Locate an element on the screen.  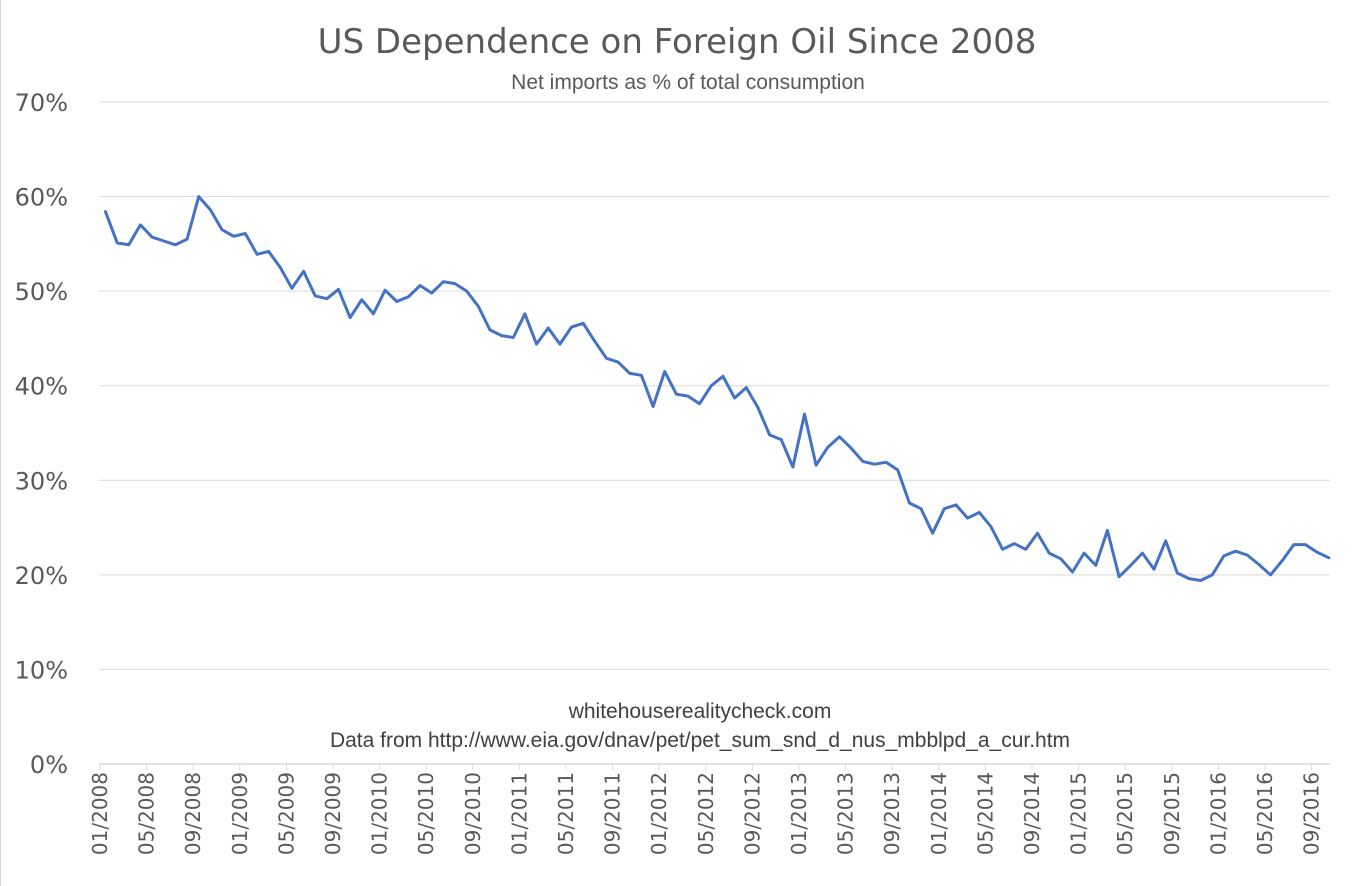
x-tick-label: 09/2009 is located at coordinates (333, 813).